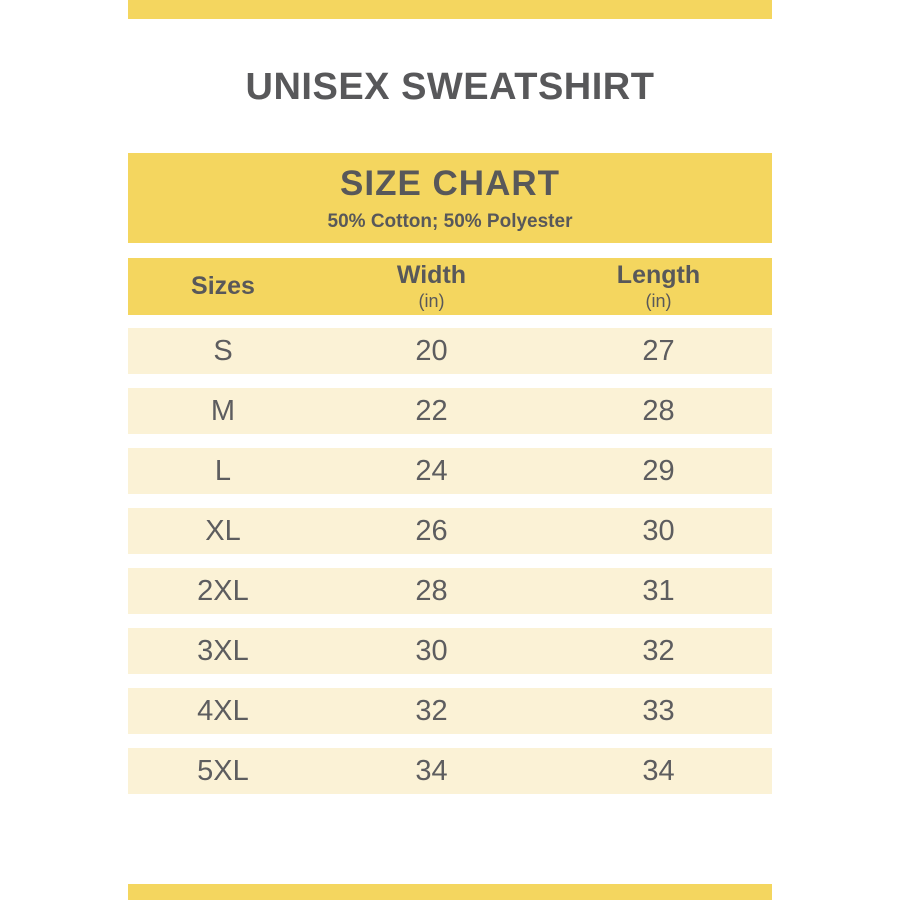  I want to click on length-cell: 30, so click(658, 530).